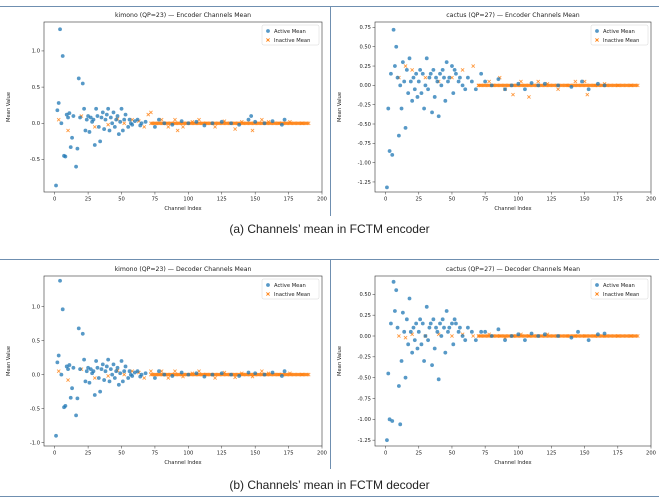  Describe the element at coordinates (365, 295) in the screenshot. I see `y-tick-label: 0.50` at that location.